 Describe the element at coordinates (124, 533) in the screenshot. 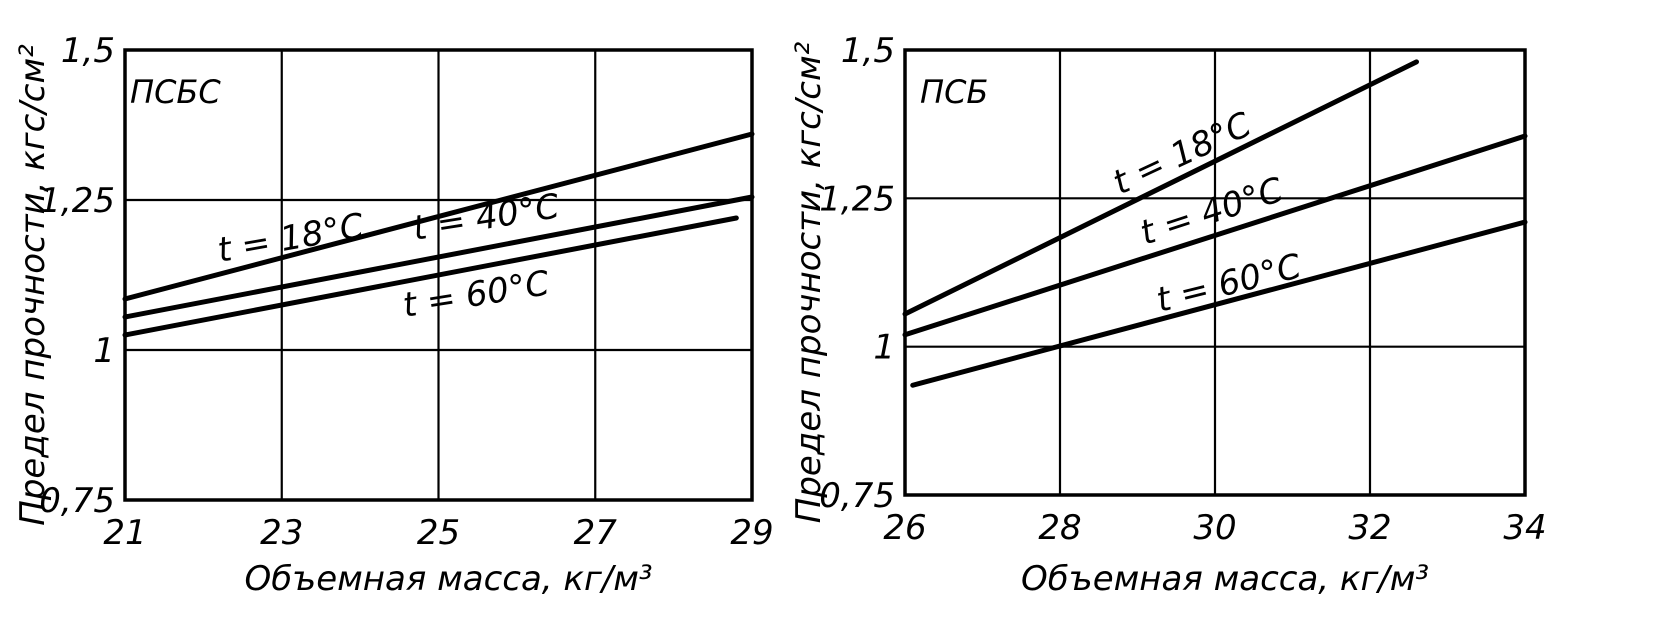

I see `x-tick-label: 21` at that location.